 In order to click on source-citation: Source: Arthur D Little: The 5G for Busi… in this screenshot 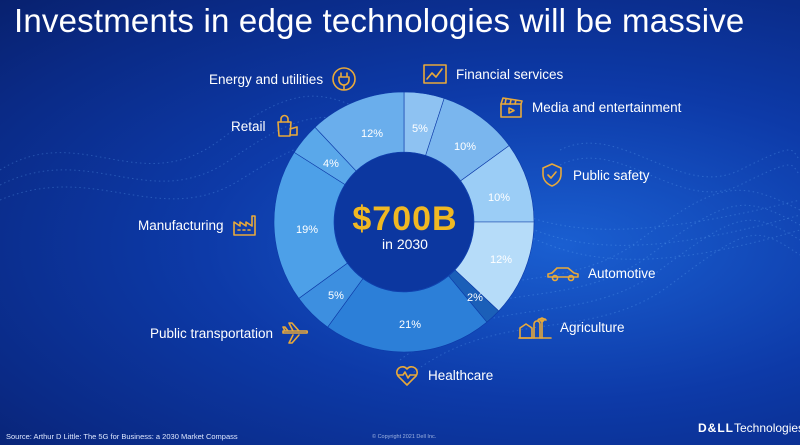, I will do `click(122, 436)`.